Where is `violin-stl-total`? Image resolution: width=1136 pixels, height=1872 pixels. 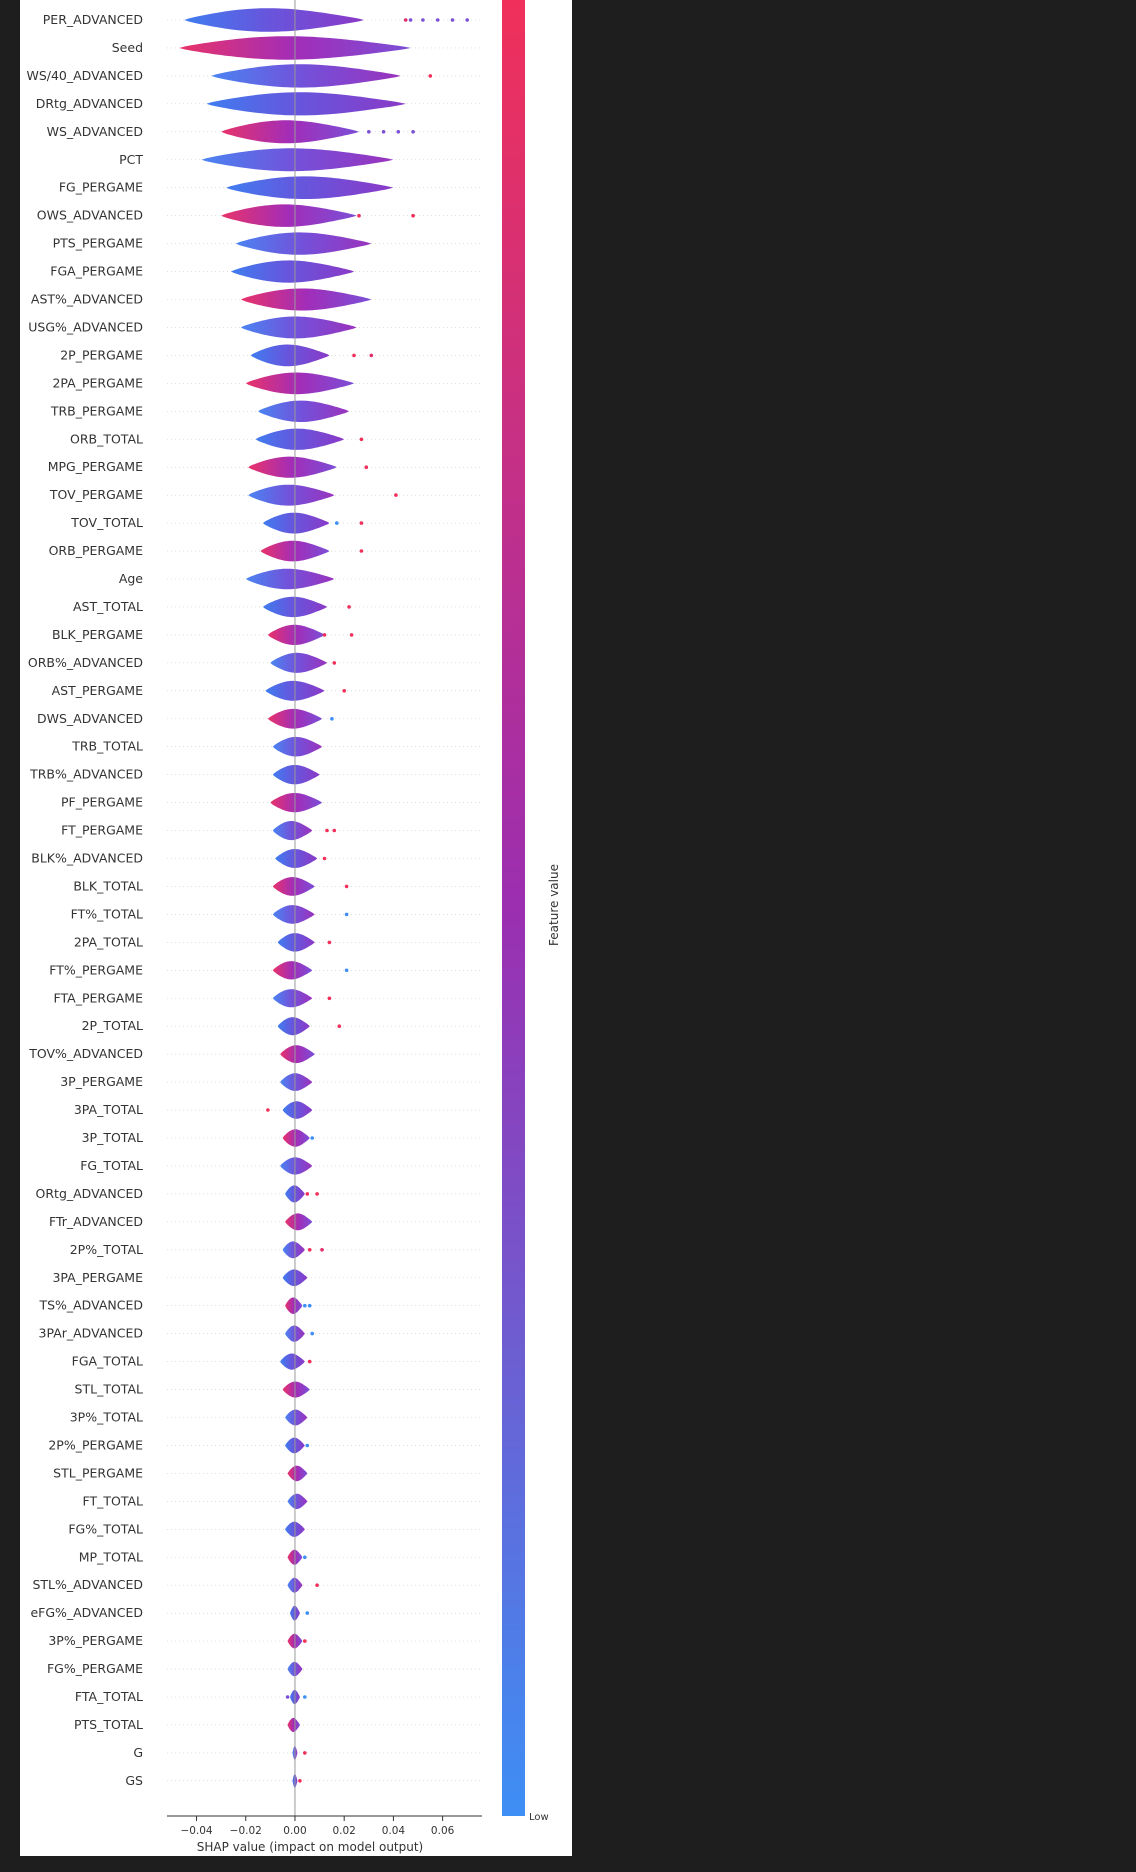
violin-stl-total is located at coordinates (296, 1389).